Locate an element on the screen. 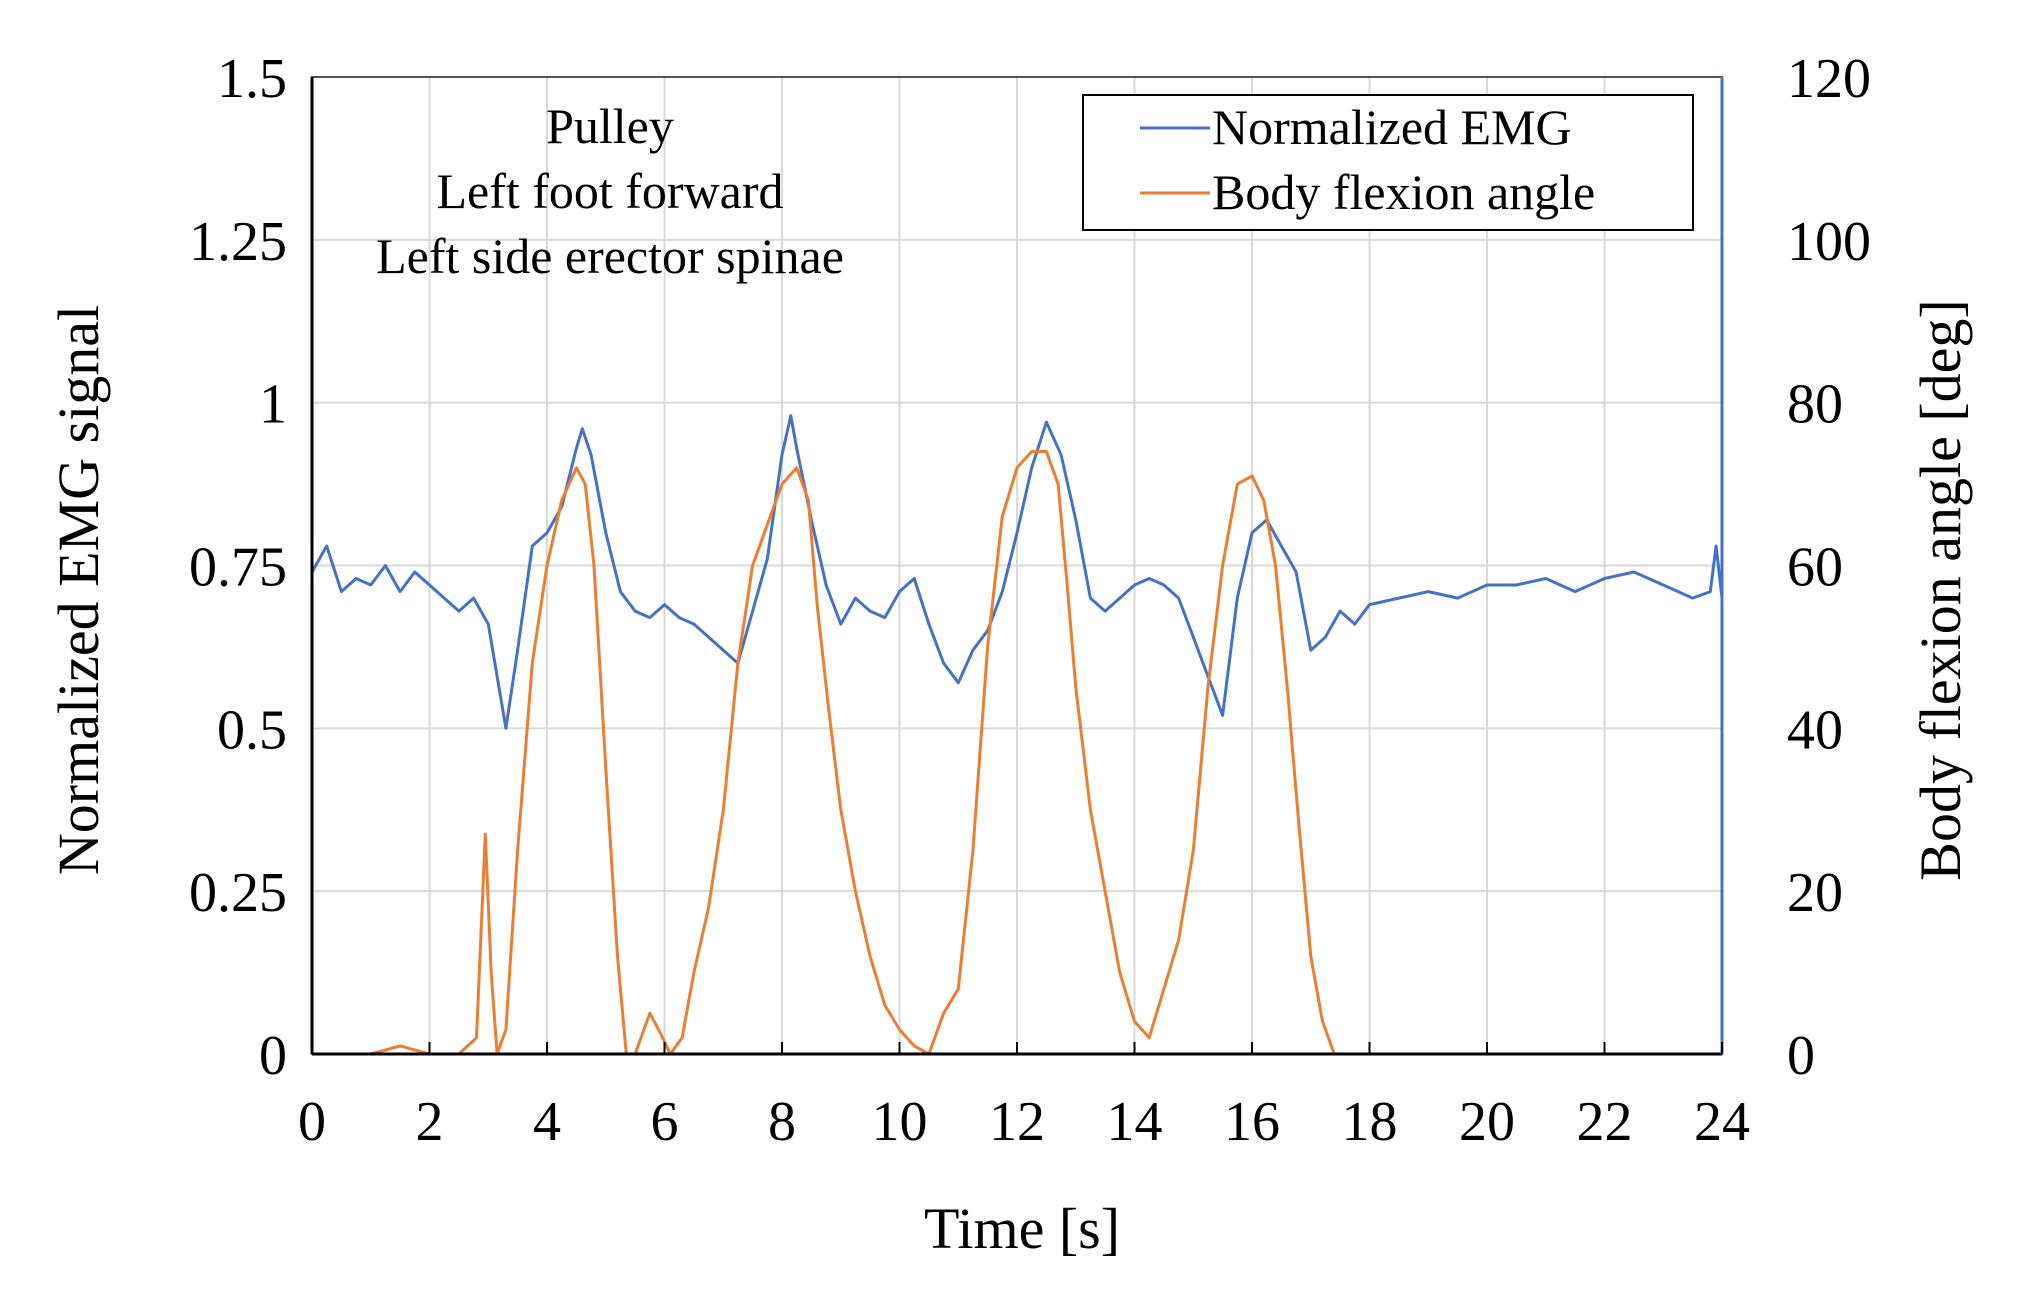  y2-tick-label-1: 20 is located at coordinates (1815, 893).